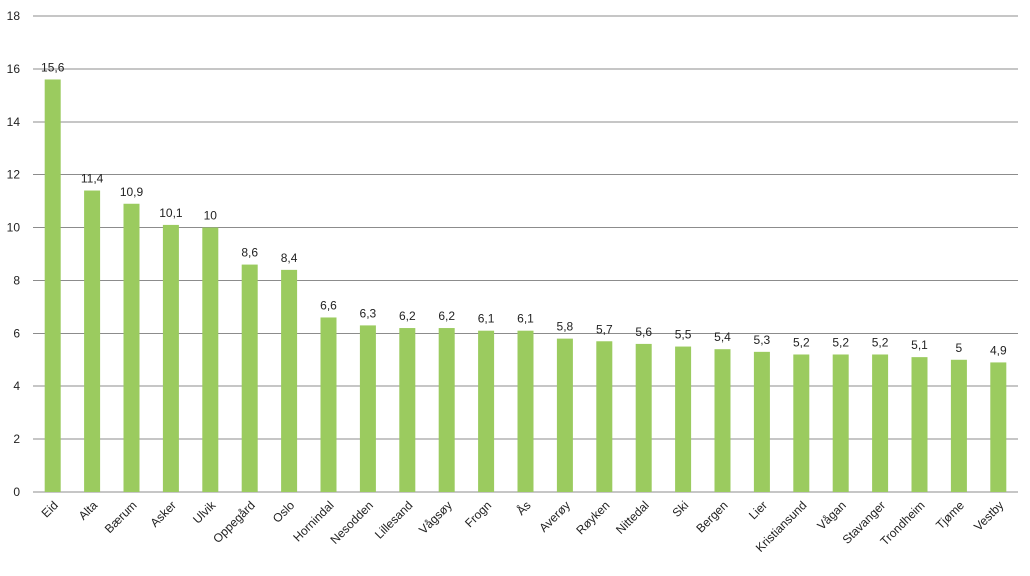 This screenshot has width=1030, height=576. I want to click on data-label: 8,6, so click(249, 253).